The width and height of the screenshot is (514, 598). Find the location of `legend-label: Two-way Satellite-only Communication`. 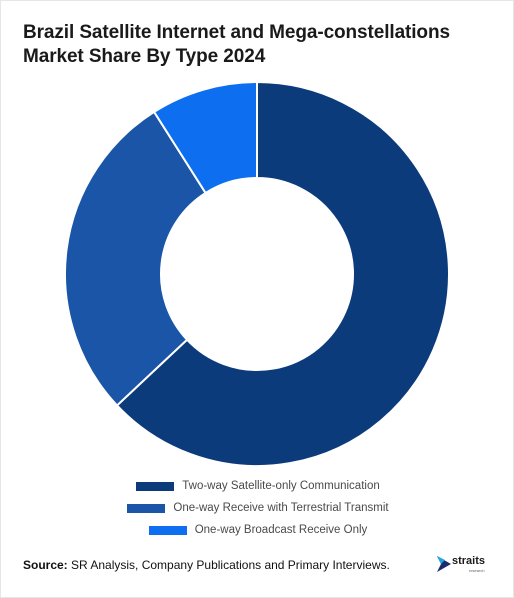

legend-label: Two-way Satellite-only Communication is located at coordinates (281, 486).